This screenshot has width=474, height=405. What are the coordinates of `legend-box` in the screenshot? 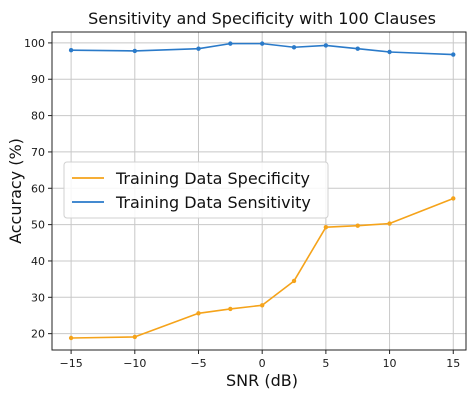 It's located at (196, 190).